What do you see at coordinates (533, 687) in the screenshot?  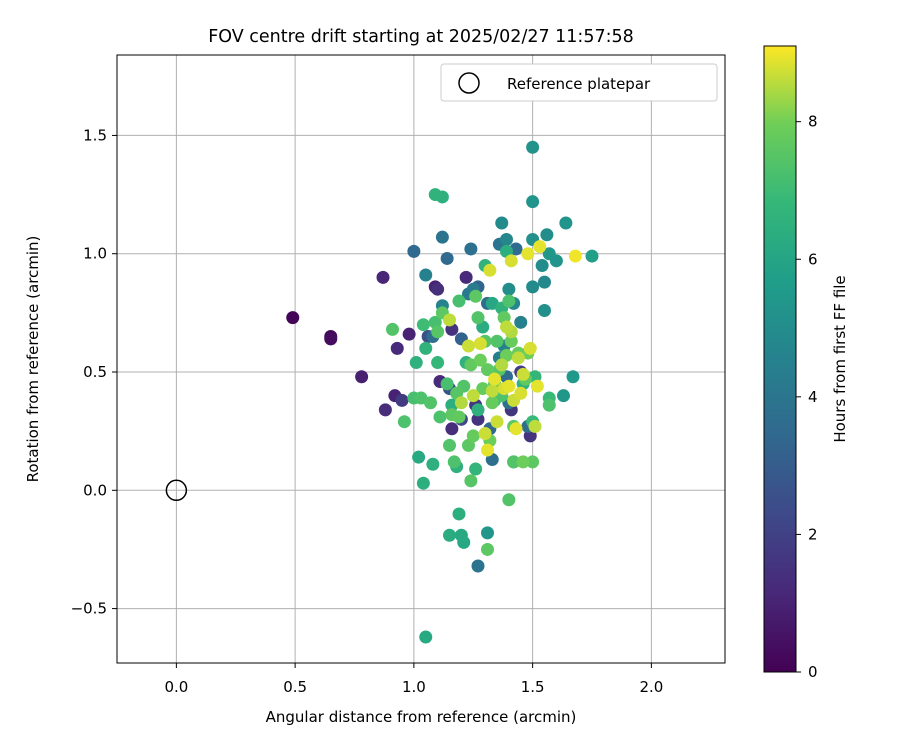 I see `x-tick-label: 1.5` at bounding box center [533, 687].